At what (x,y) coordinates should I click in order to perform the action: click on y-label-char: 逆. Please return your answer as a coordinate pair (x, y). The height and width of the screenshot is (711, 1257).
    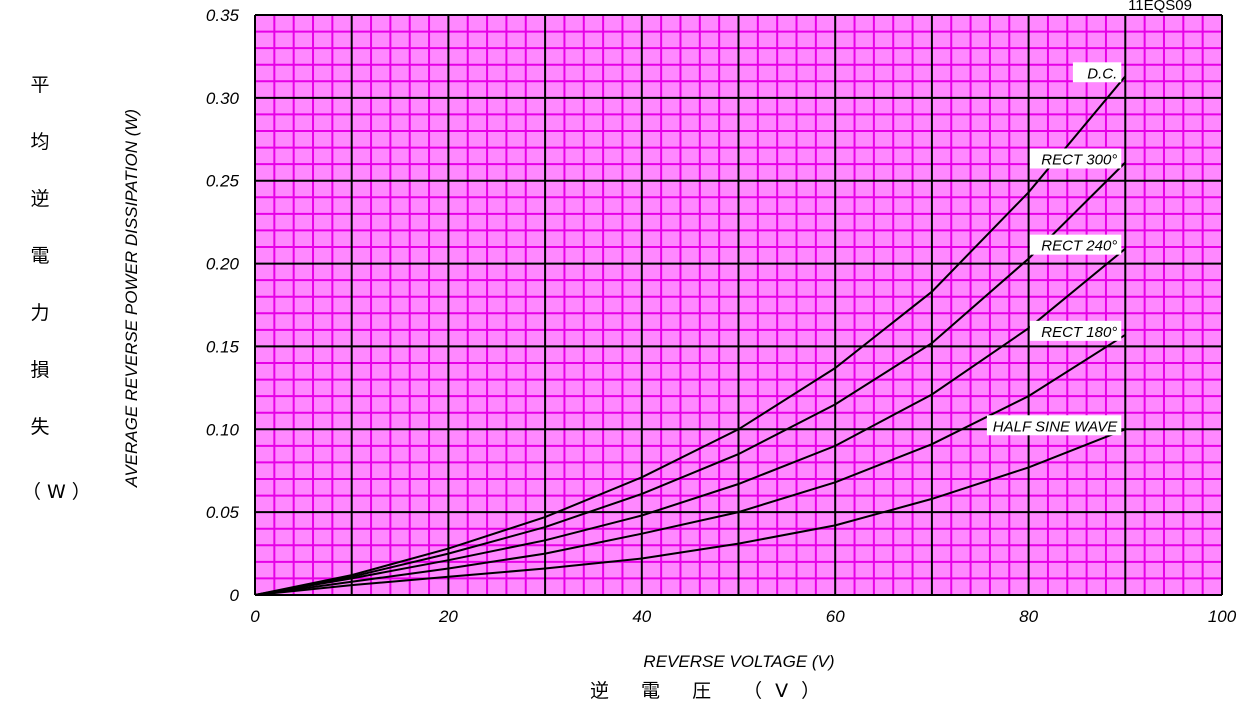
    Looking at the image, I should click on (40, 199).